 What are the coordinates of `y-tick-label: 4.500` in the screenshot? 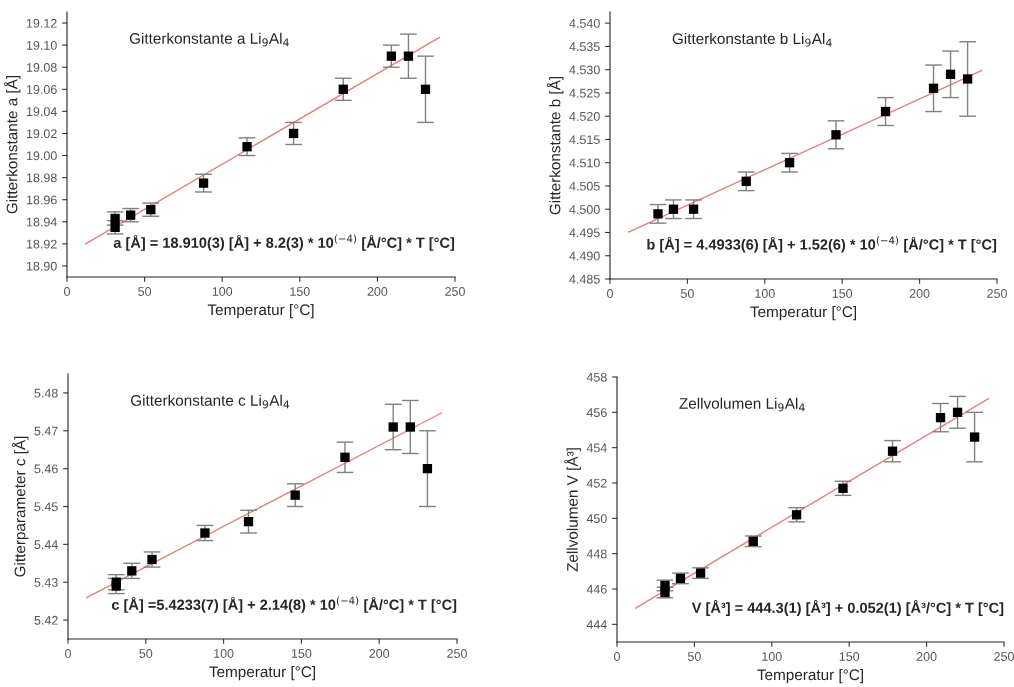 It's located at (584, 209).